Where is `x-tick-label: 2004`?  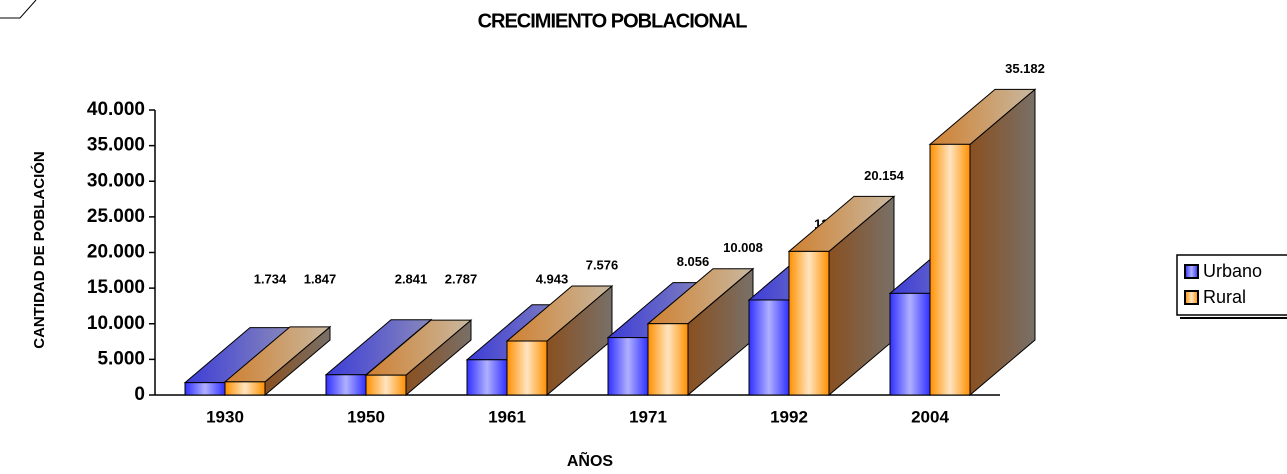
x-tick-label: 2004 is located at coordinates (930, 416).